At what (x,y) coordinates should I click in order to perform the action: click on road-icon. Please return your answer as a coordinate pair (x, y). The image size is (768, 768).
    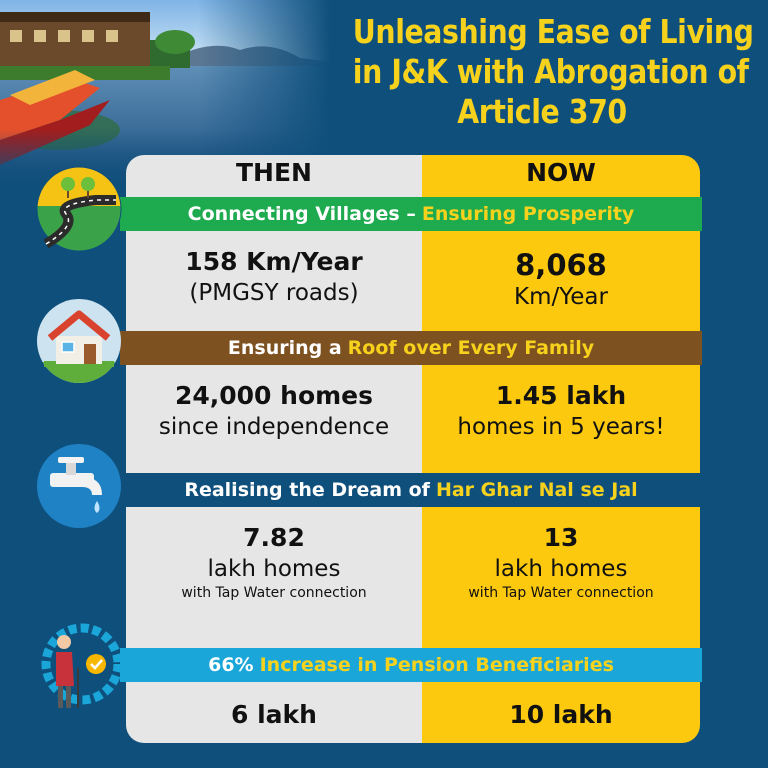
    Looking at the image, I should click on (79, 211).